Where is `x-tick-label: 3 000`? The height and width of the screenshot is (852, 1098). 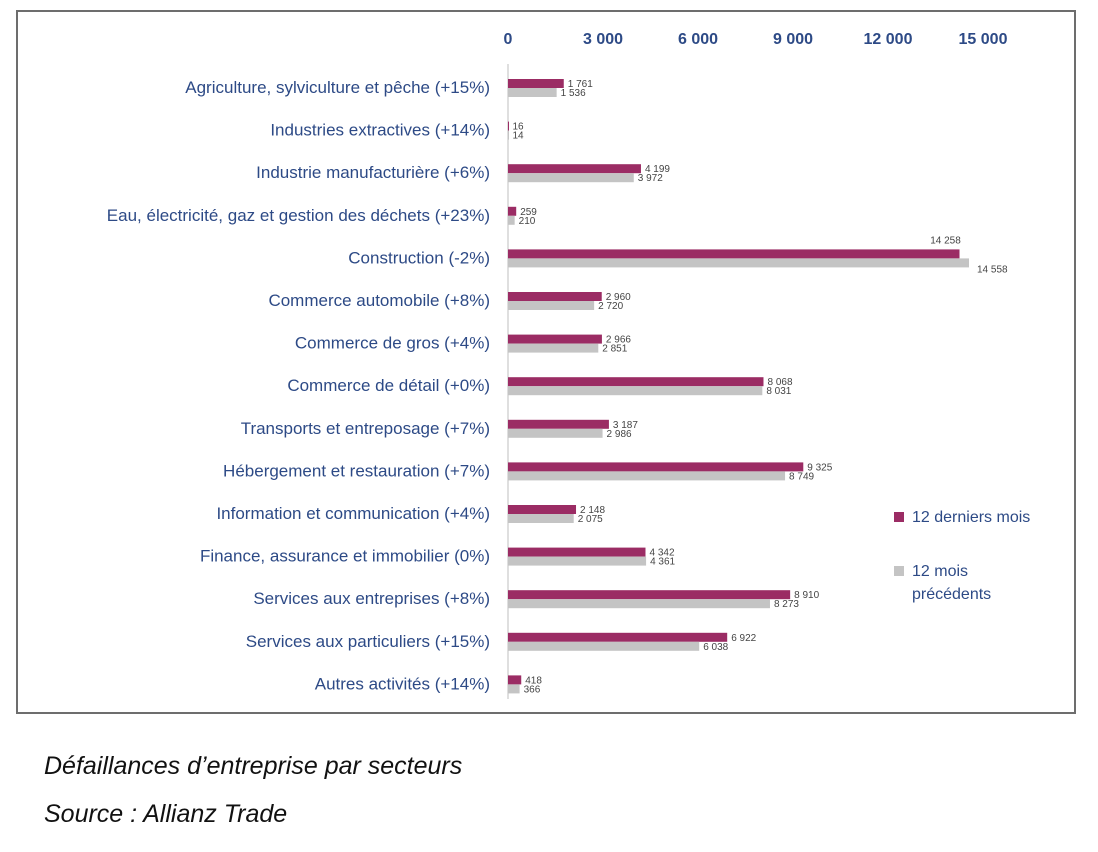
x-tick-label: 3 000 is located at coordinates (603, 39).